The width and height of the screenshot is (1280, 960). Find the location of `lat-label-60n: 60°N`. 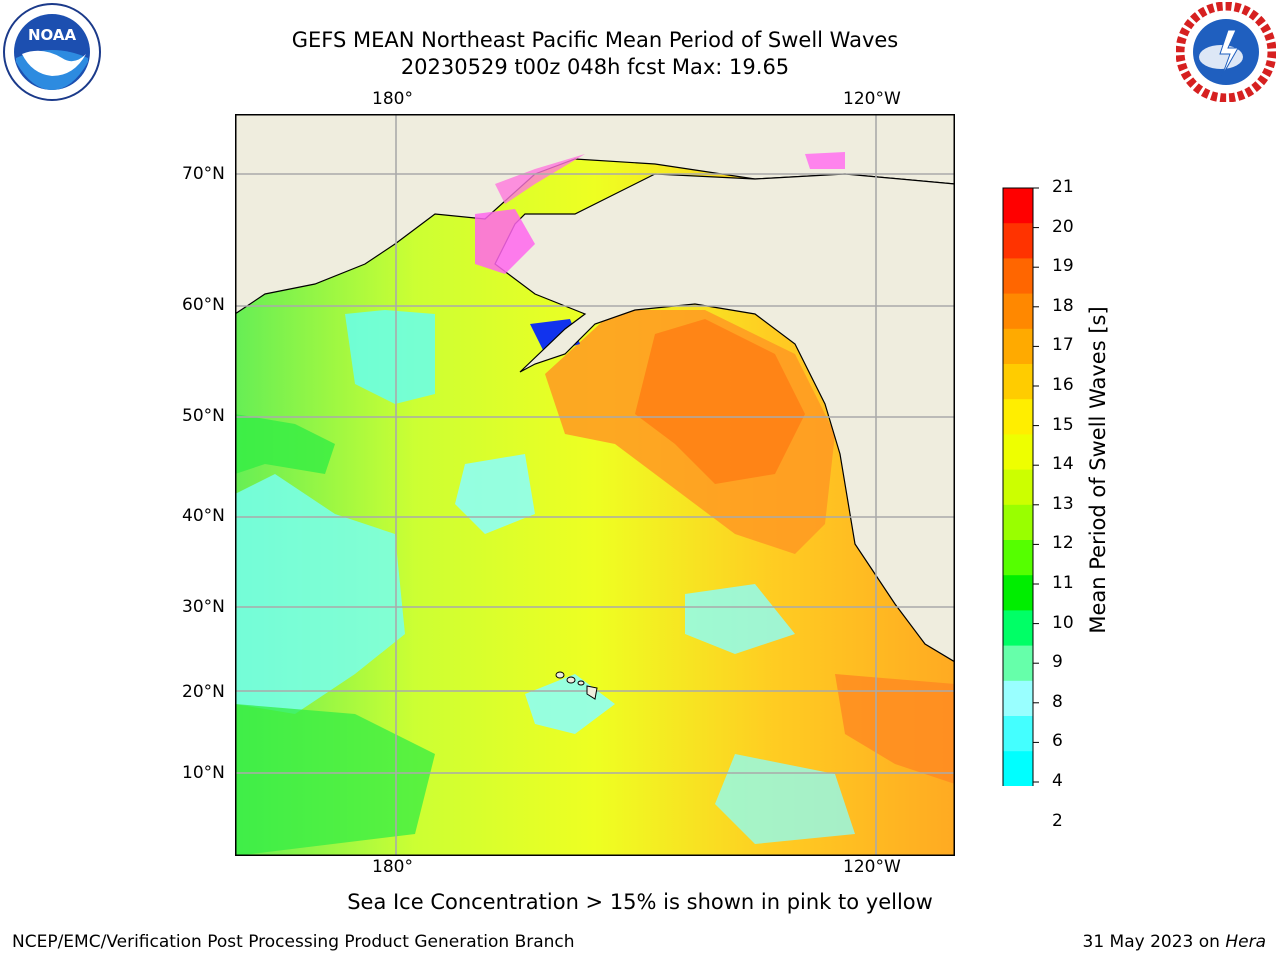

lat-label-60n: 60°N is located at coordinates (203, 305).